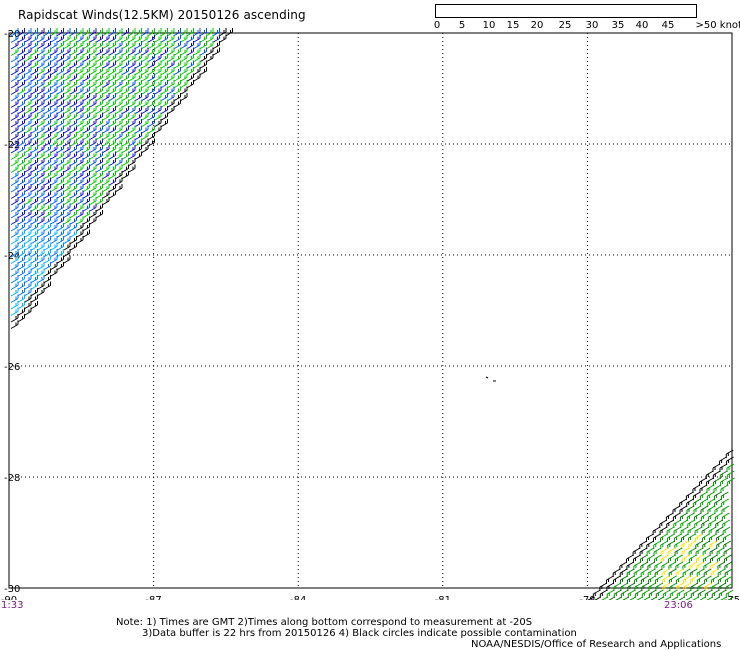 This screenshot has height=650, width=740. I want to click on legend-label: 10, so click(489, 25).